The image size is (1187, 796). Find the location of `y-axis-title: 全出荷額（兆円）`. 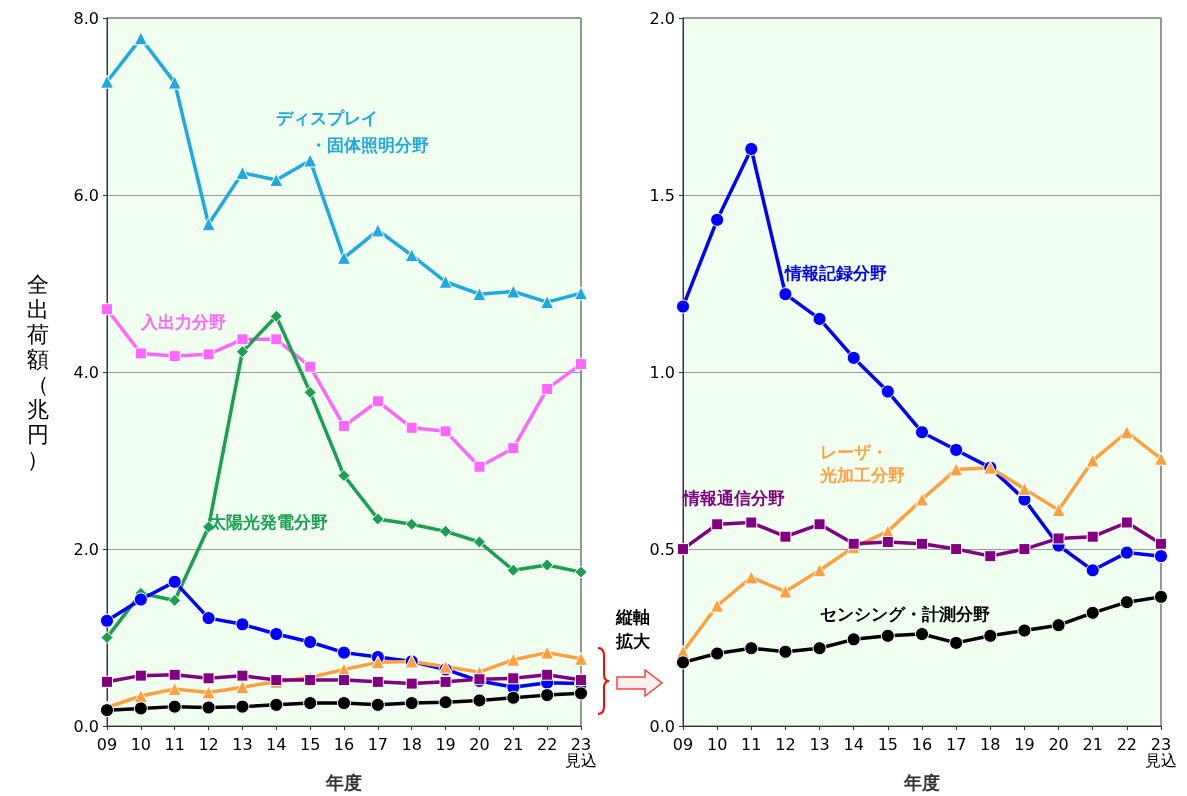

y-axis-title: 全出荷額（兆円） is located at coordinates (38, 372).